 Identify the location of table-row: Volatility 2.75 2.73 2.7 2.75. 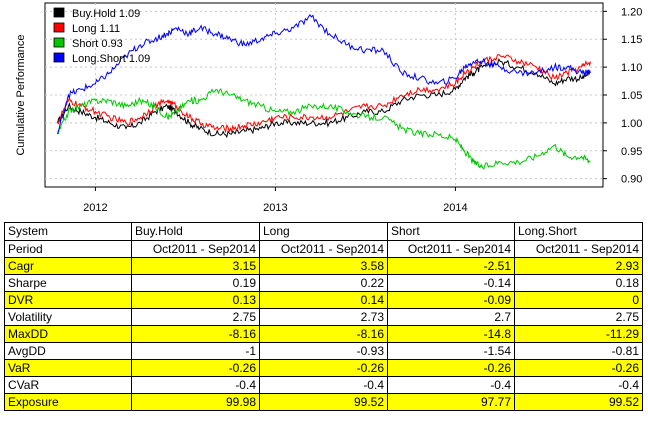
(323, 317).